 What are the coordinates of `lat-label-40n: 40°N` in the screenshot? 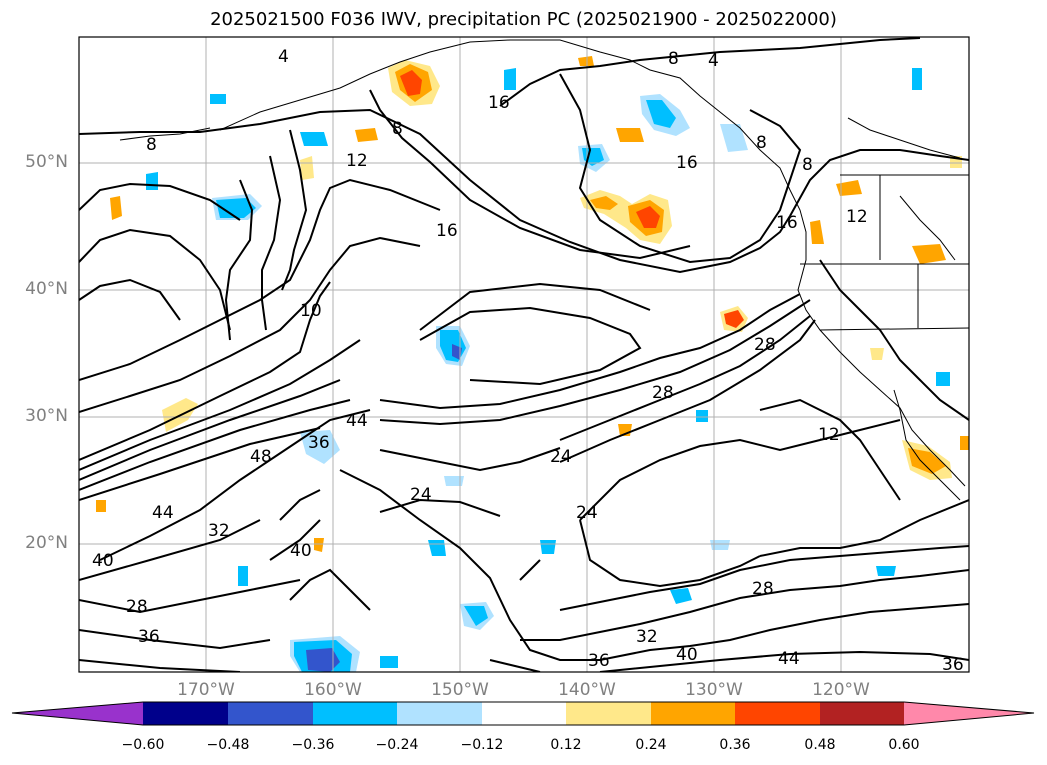 It's located at (46, 289).